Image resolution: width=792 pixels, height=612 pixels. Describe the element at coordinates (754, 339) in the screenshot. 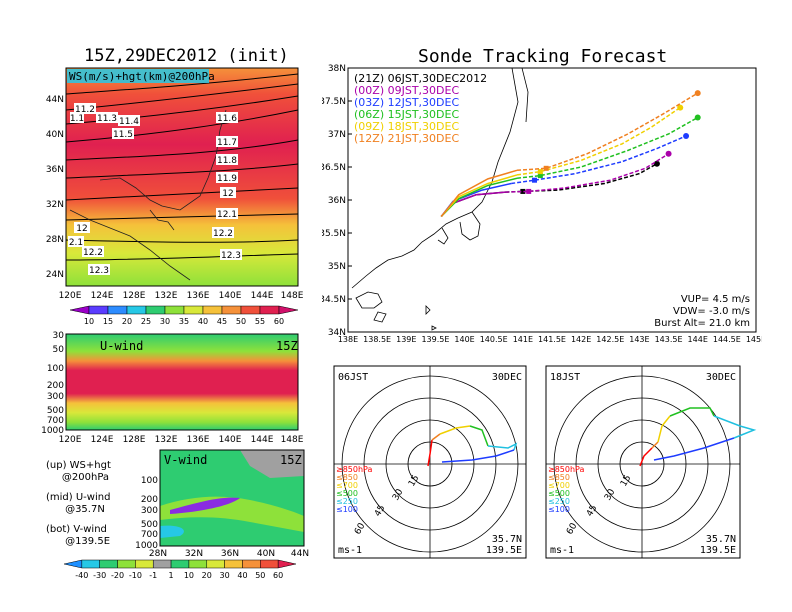

I see `x-tick: 145E` at that location.